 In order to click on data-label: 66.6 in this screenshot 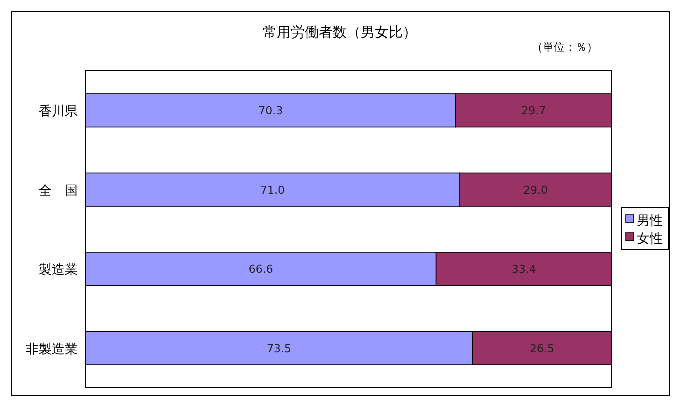, I will do `click(261, 269)`.